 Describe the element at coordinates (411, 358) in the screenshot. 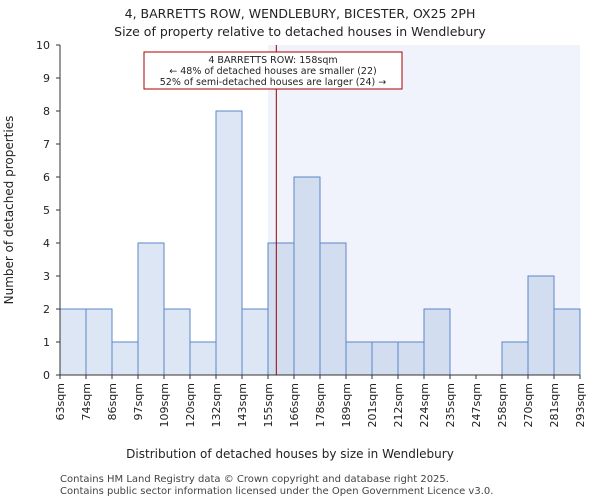

I see `bar-212sqm` at that location.